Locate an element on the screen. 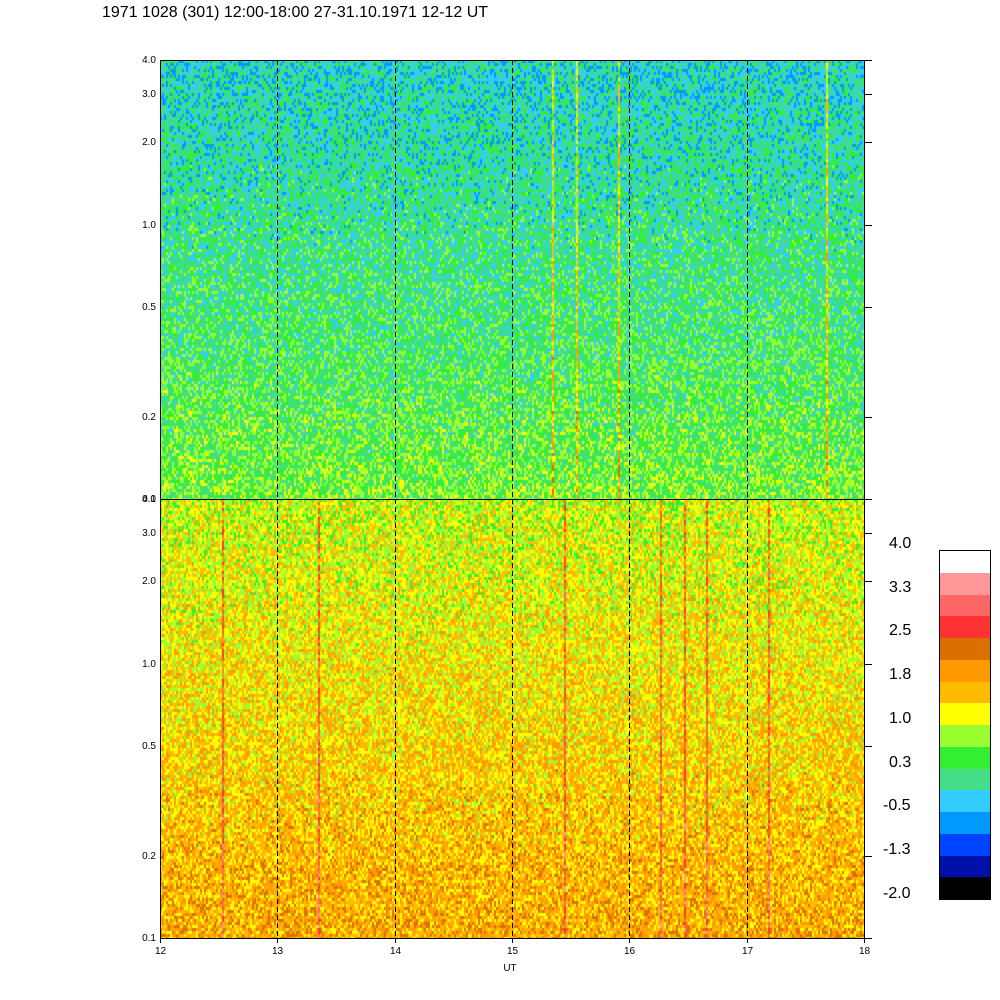 The image size is (1000, 1000). x-tick-label: 12 is located at coordinates (160, 951).